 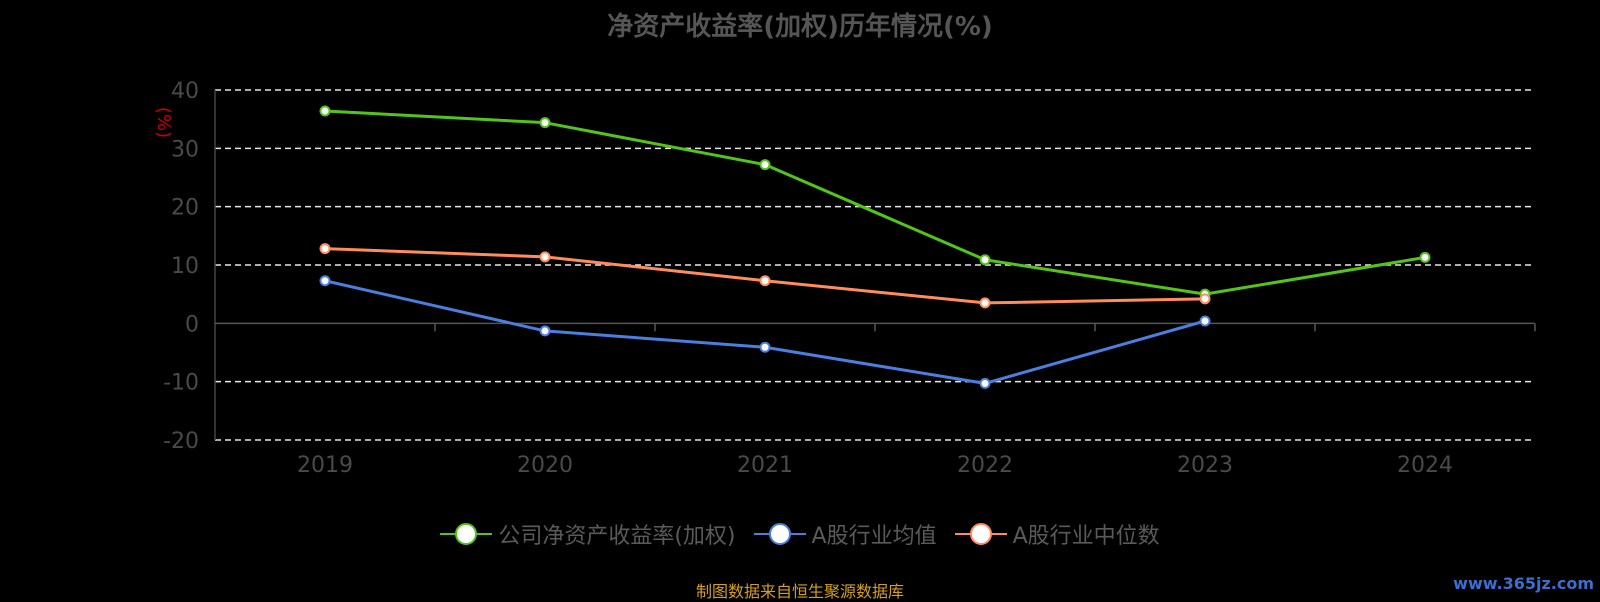 I want to click on legend-marker-industry-median, so click(x=980, y=534).